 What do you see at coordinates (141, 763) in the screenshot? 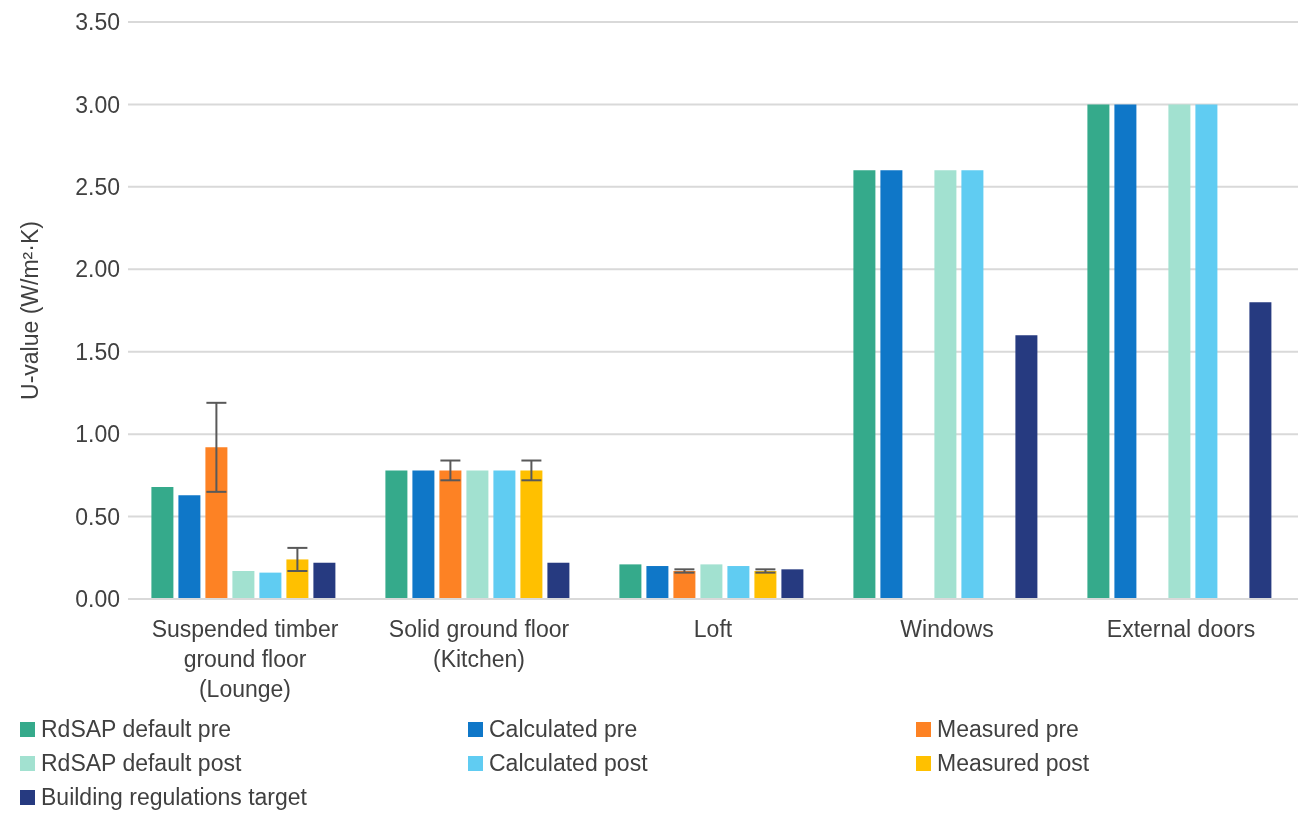
I see `legend-label: RdSAP default post` at bounding box center [141, 763].